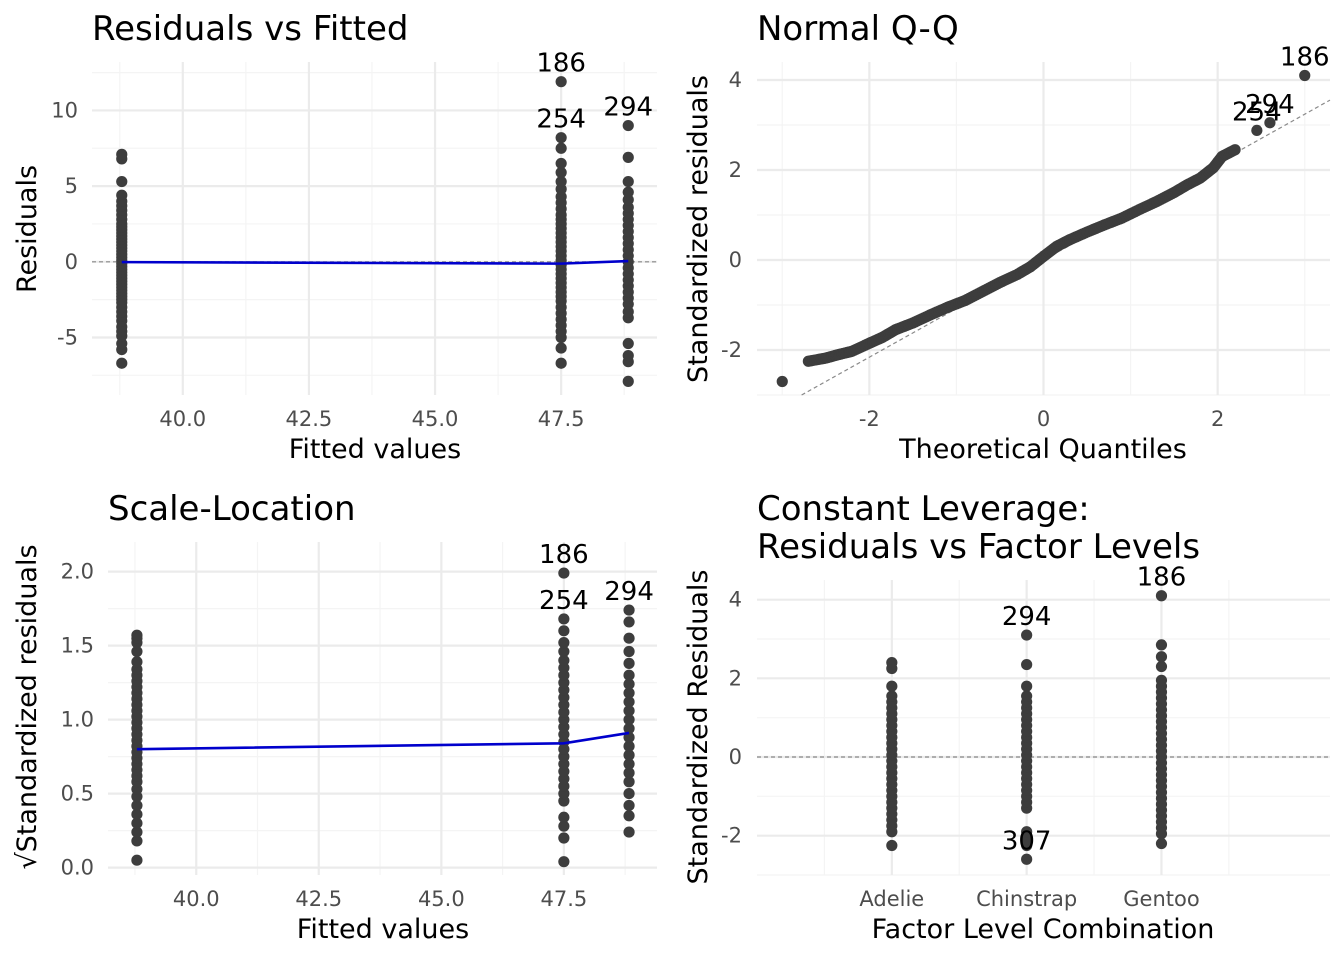 The height and width of the screenshot is (960, 1344). I want to click on rvf-points, so click(375, 231).